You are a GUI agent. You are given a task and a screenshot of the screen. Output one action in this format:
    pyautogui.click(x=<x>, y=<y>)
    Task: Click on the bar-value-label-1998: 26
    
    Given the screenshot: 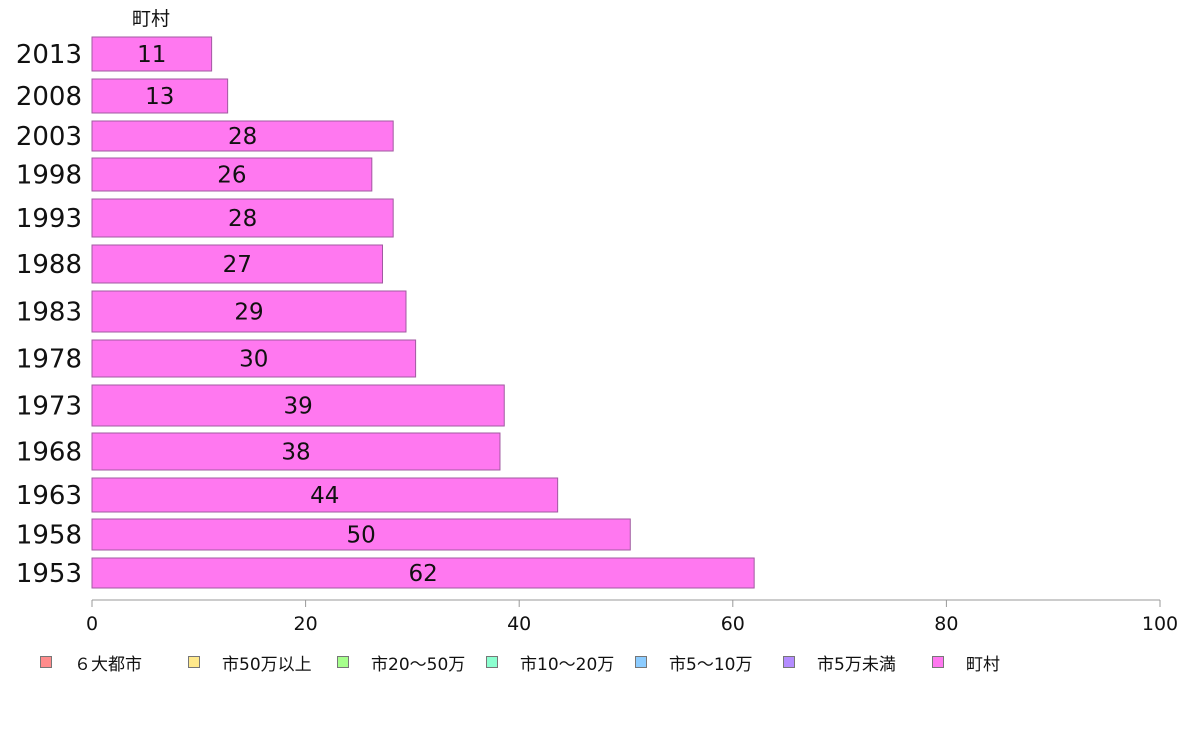 What is the action you would take?
    pyautogui.click(x=231, y=176)
    